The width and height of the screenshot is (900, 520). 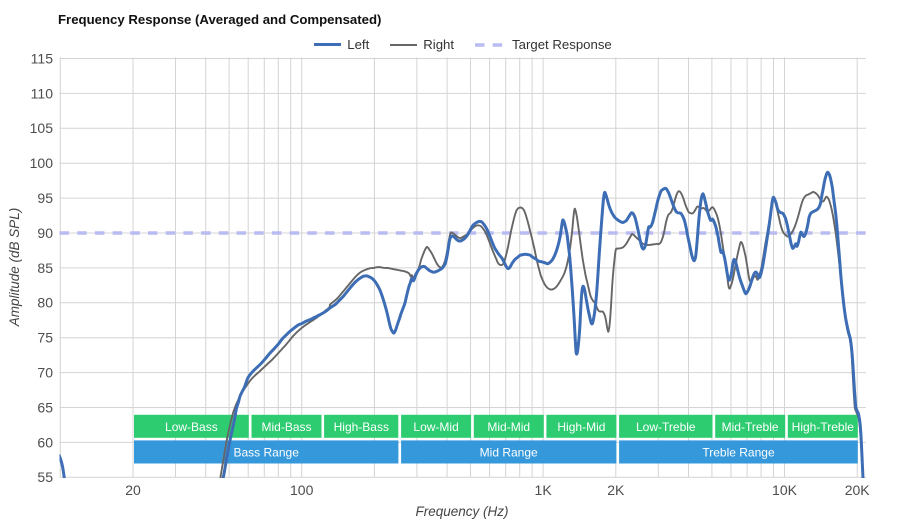 What do you see at coordinates (45, 198) in the screenshot?
I see `svg-text: 95` at bounding box center [45, 198].